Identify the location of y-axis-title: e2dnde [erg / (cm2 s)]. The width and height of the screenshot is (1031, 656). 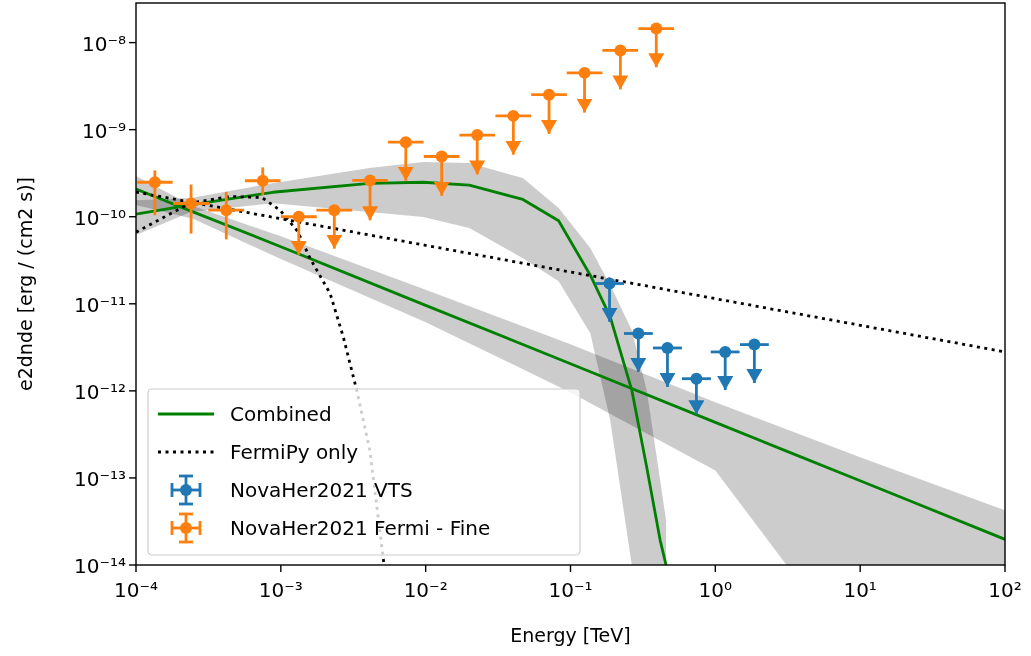
(25, 284).